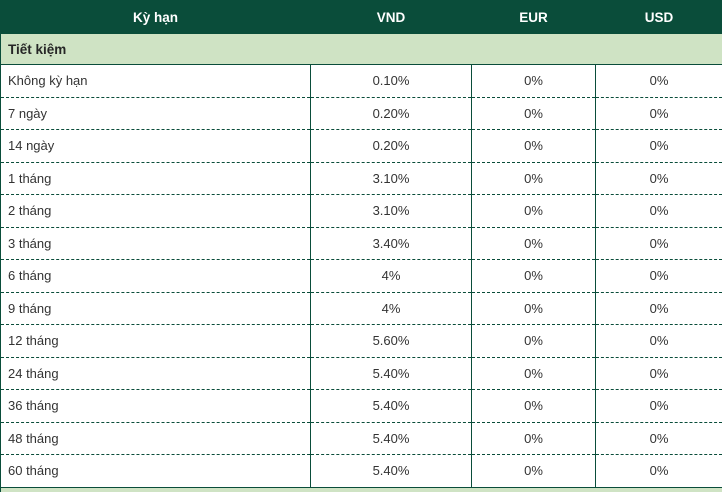 The image size is (722, 492). What do you see at coordinates (155, 113) in the screenshot?
I see `term-cell: 7 ngày` at bounding box center [155, 113].